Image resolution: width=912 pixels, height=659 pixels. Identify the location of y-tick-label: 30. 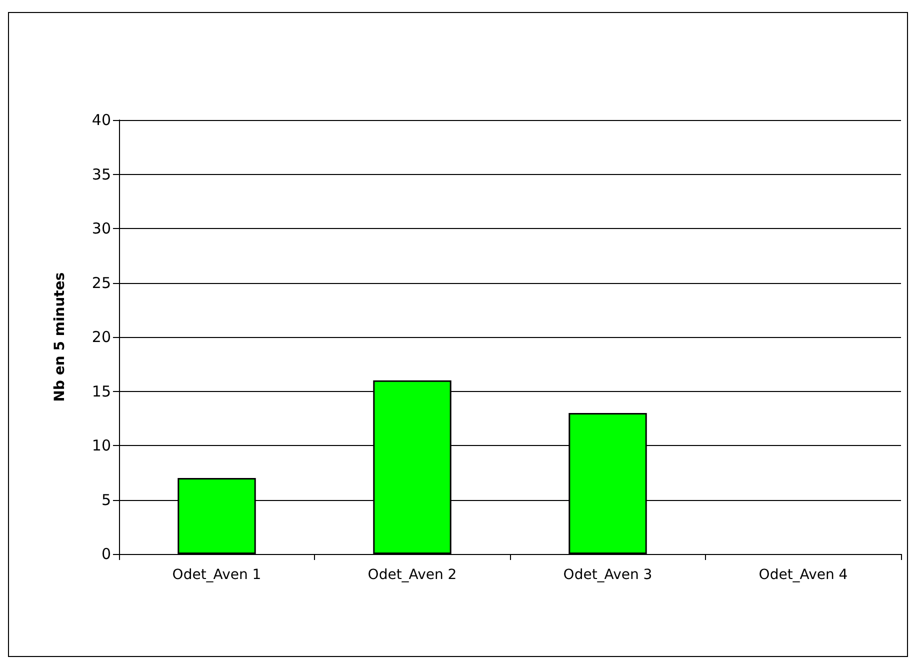
(101, 229).